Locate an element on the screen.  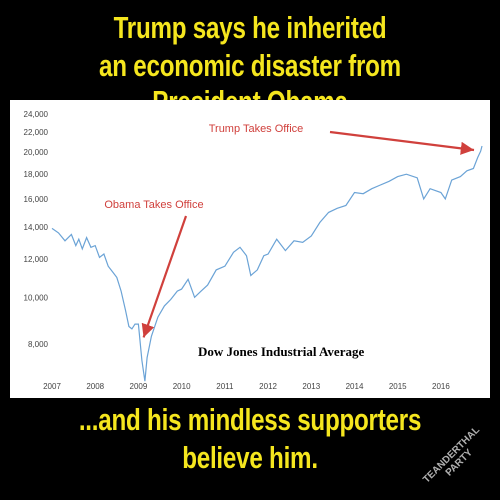
x-tick-label: 2014 is located at coordinates (355, 386).